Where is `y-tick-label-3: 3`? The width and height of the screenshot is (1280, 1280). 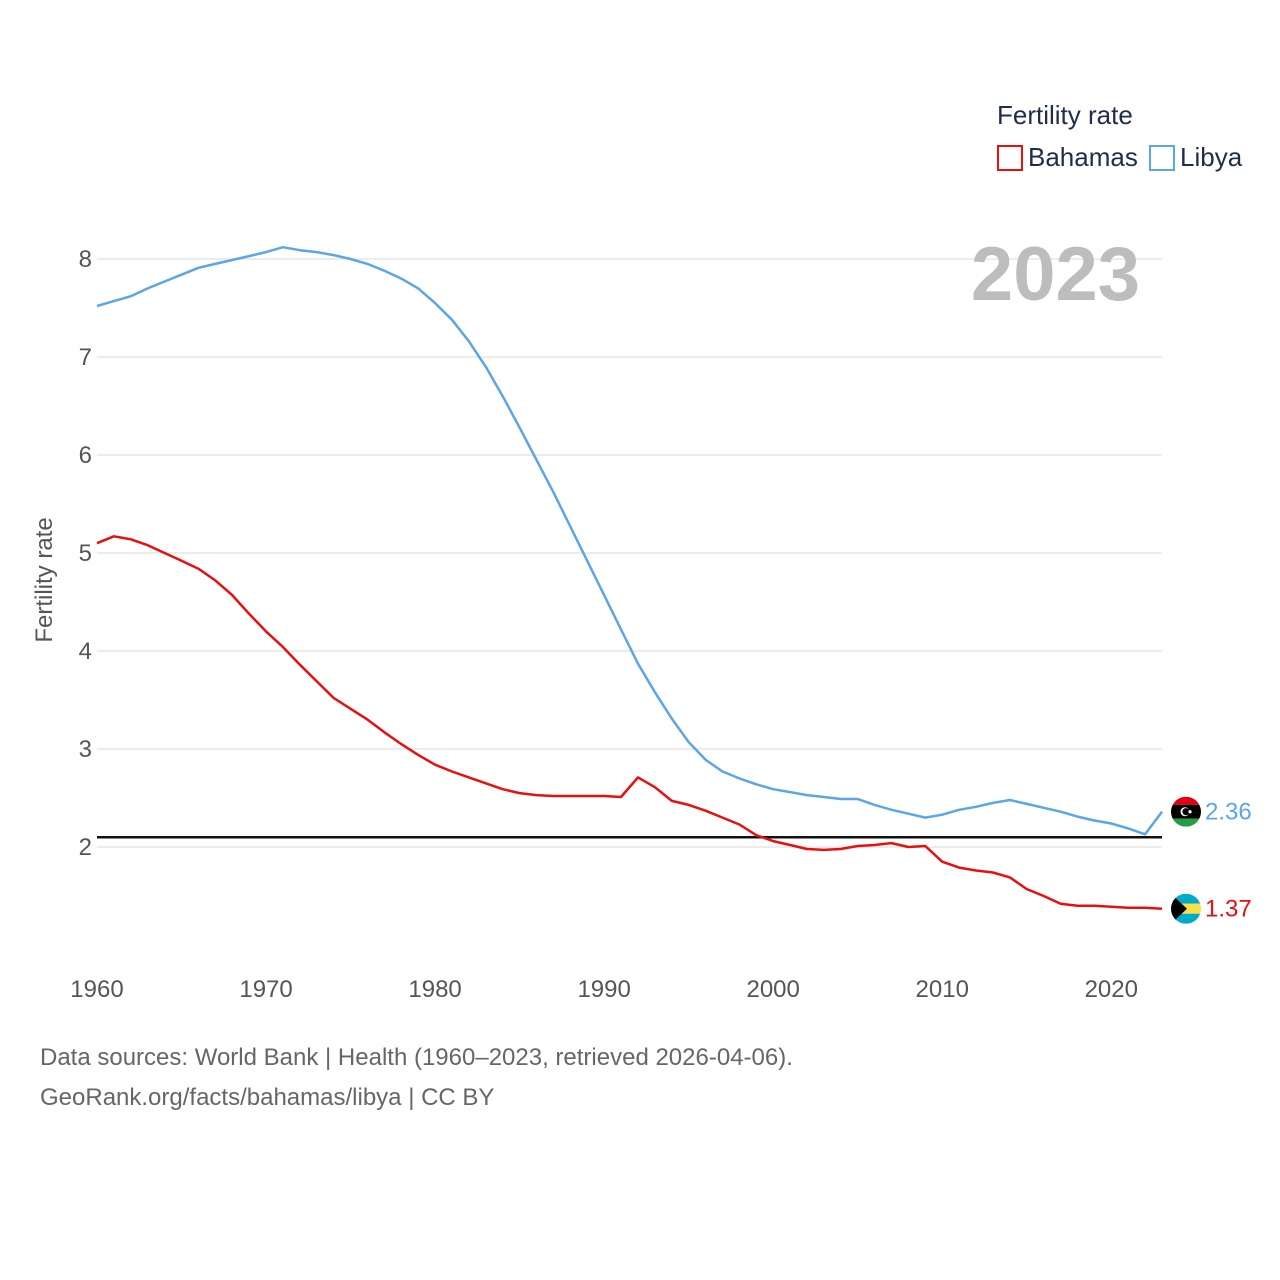 y-tick-label-3: 3 is located at coordinates (85, 749).